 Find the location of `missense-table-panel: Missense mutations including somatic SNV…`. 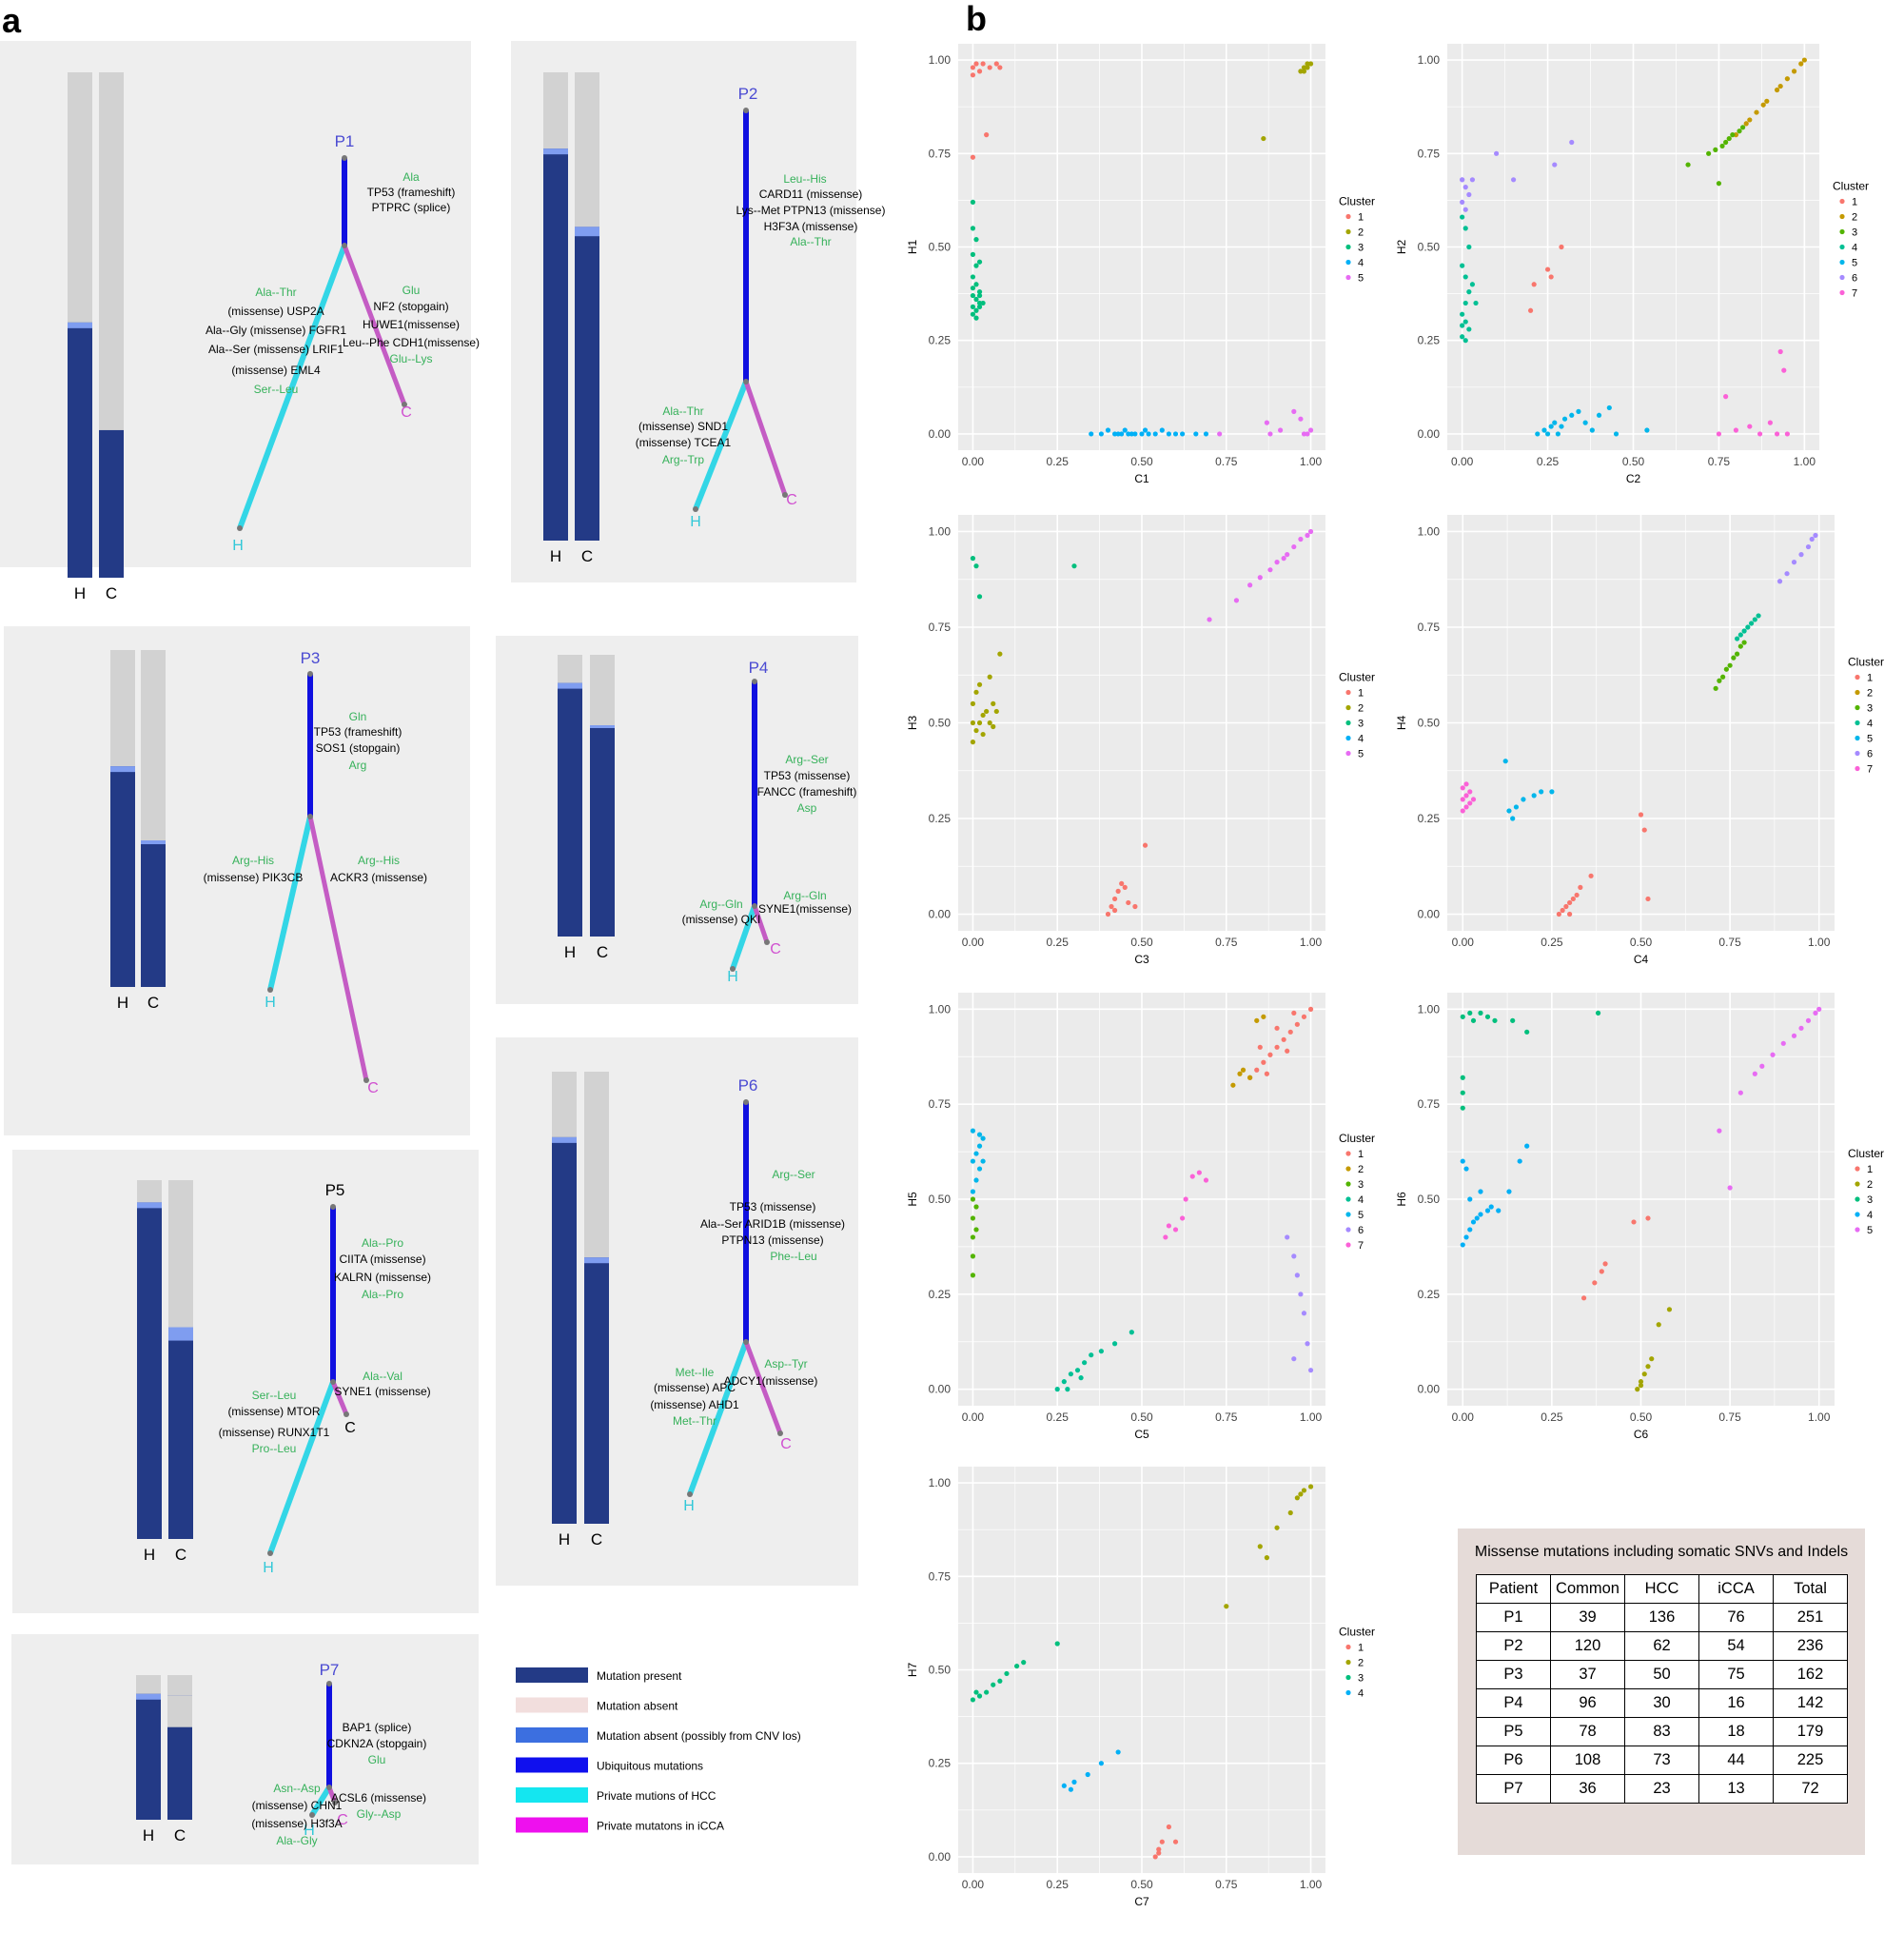

missense-table-panel: Missense mutations including somatic SNV… is located at coordinates (1661, 1692).